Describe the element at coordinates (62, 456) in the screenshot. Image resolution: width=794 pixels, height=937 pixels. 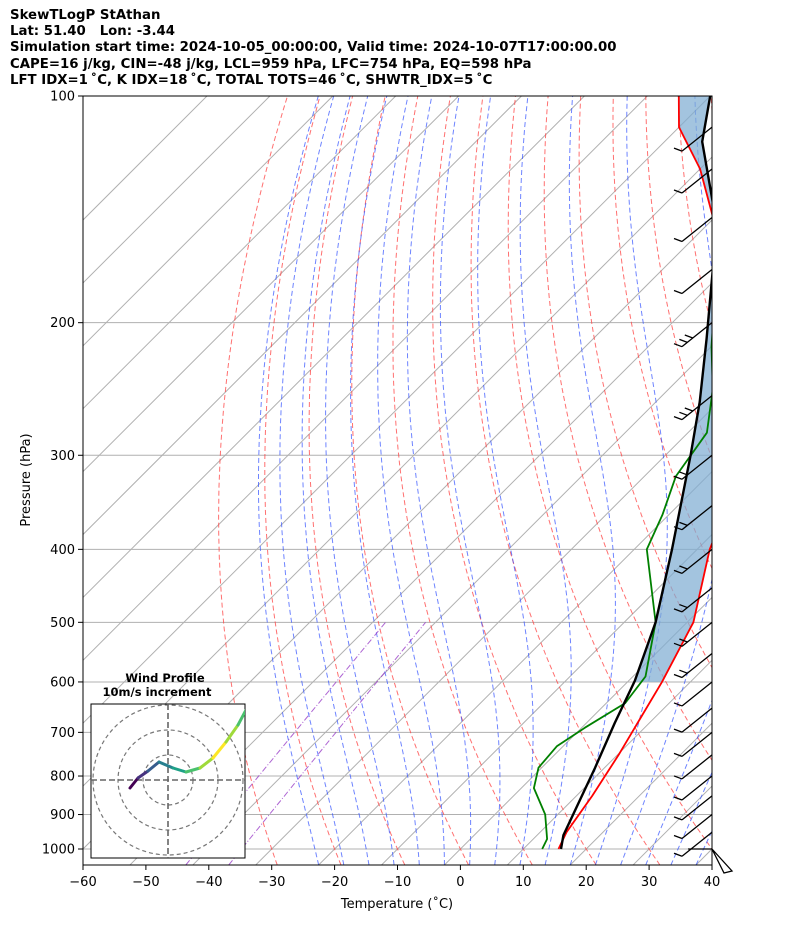
I see `y-tick-label: 300` at that location.